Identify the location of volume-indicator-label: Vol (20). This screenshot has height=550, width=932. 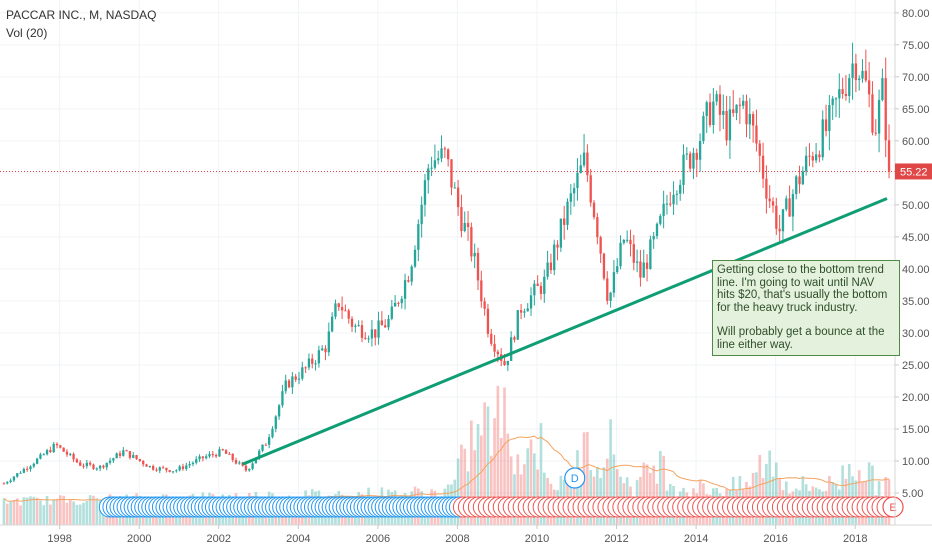
(27, 33).